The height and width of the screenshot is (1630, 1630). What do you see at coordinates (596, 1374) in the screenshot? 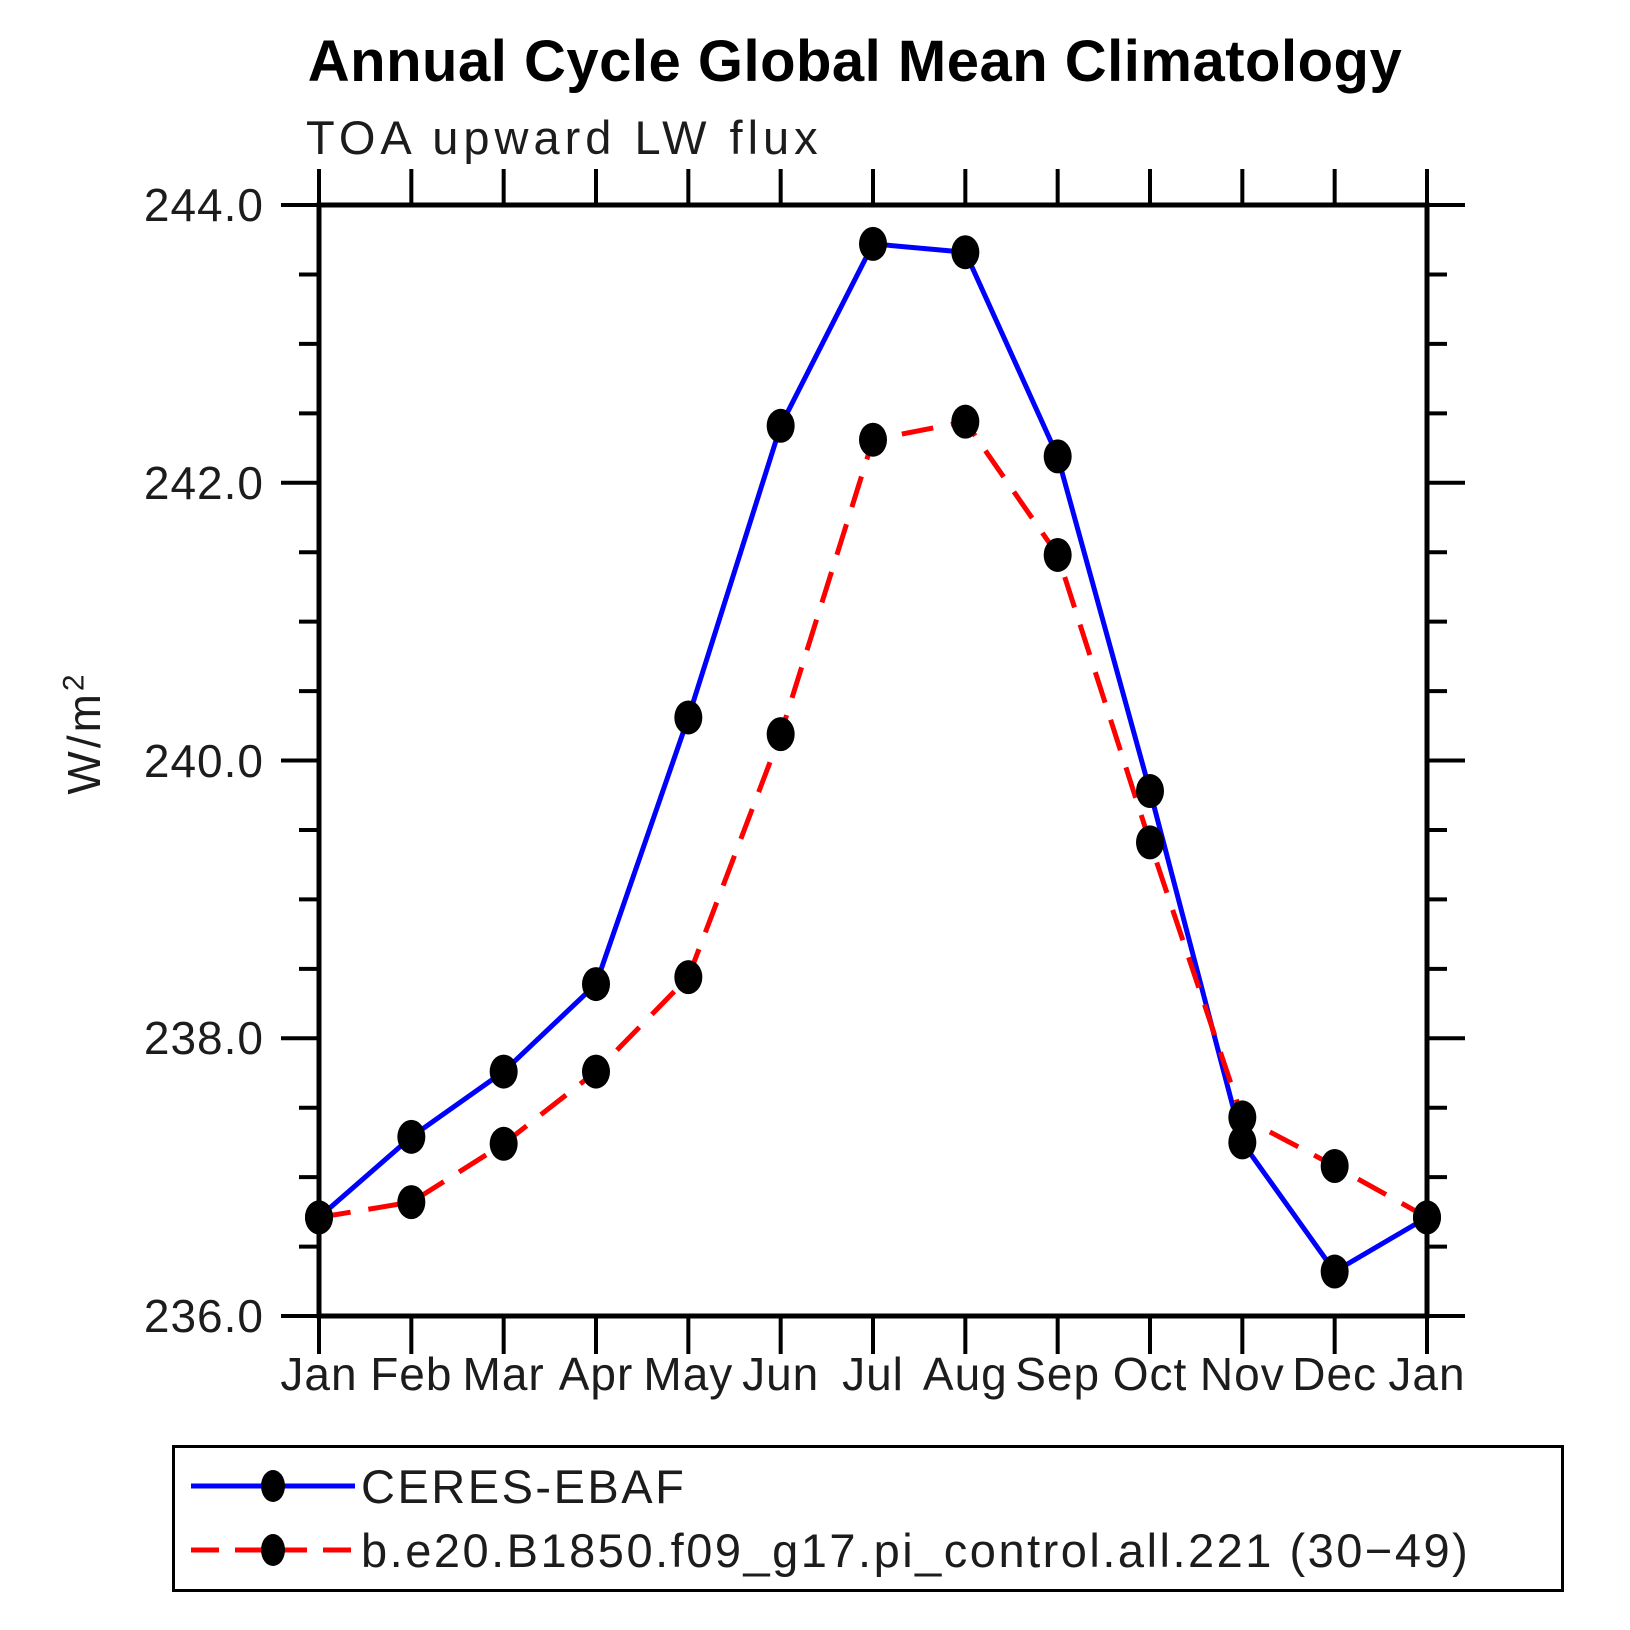
I see `x-tick-label: Apr` at bounding box center [596, 1374].